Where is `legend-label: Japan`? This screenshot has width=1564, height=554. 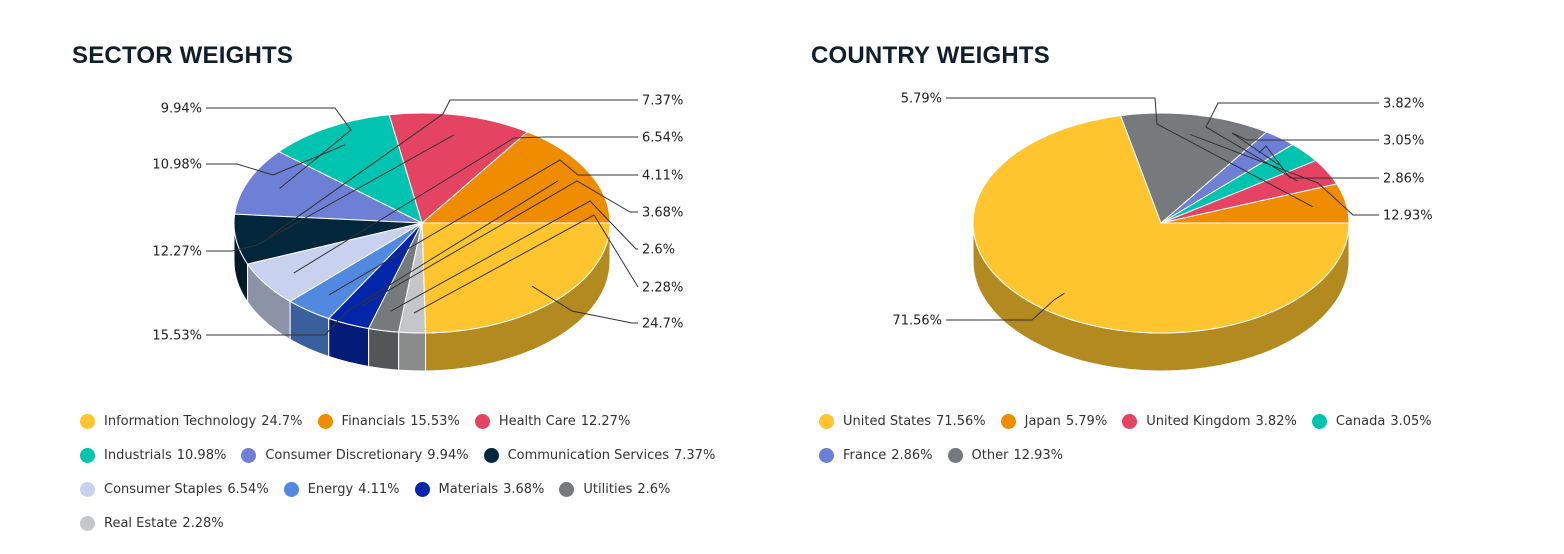 legend-label: Japan is located at coordinates (1042, 421).